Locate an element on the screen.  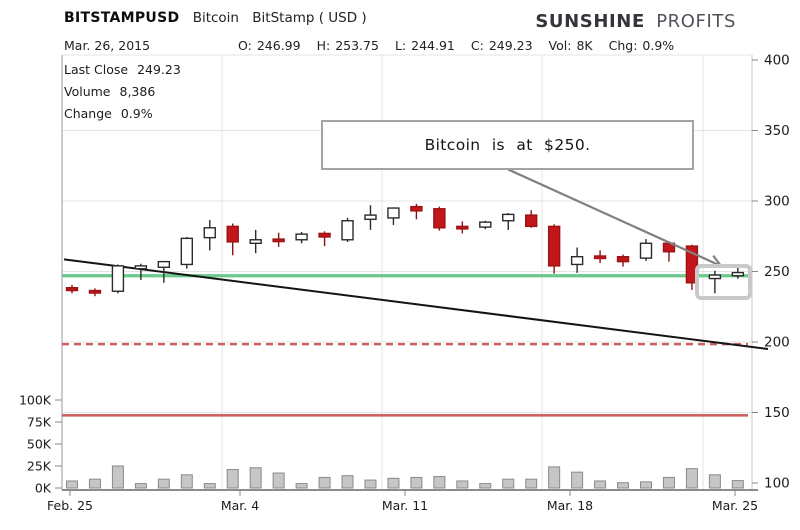
close-value: 249.23 is located at coordinates (510, 45).